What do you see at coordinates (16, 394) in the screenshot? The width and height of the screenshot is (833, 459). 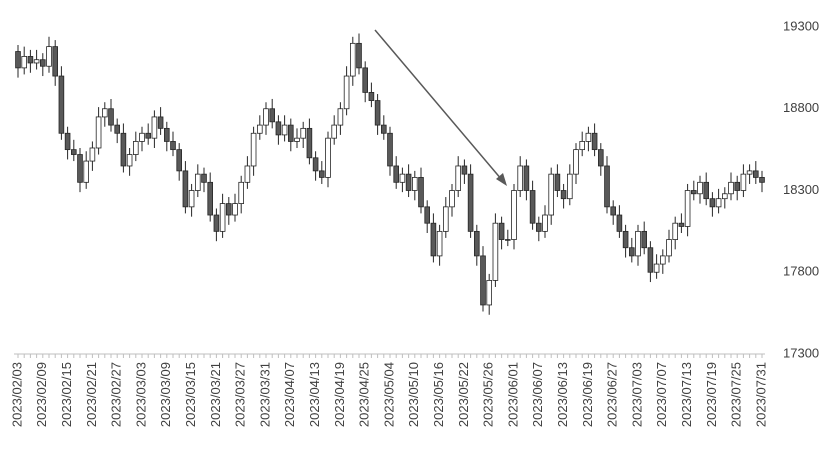 I see `x-tick-label: 2023/02/03` at bounding box center [16, 394].